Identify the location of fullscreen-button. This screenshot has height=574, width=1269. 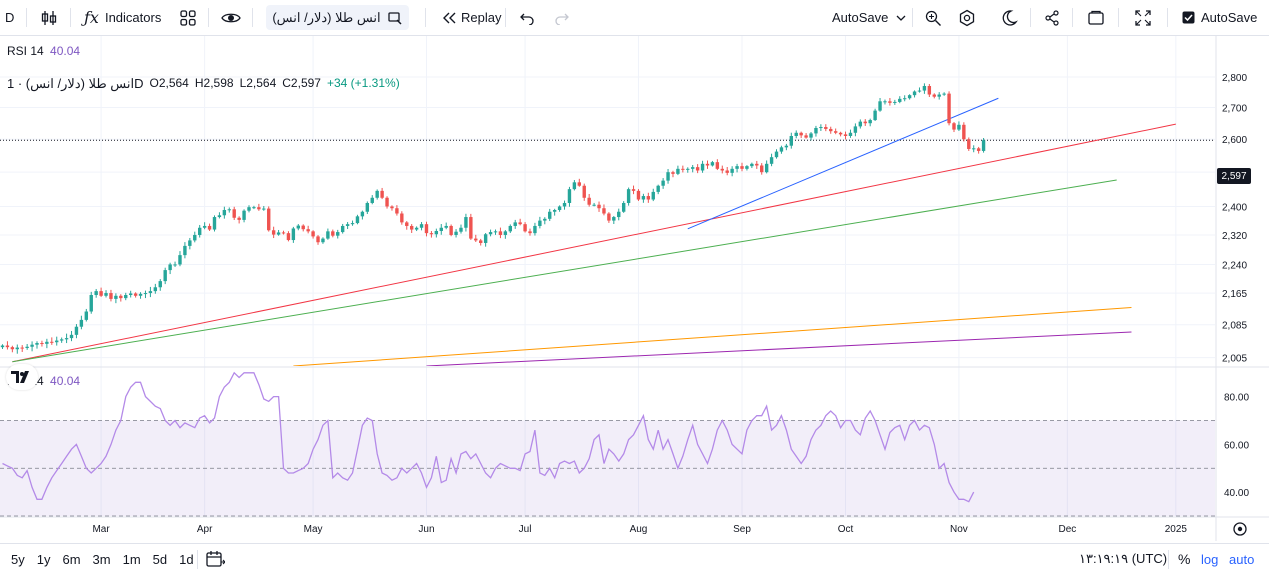
(1143, 17).